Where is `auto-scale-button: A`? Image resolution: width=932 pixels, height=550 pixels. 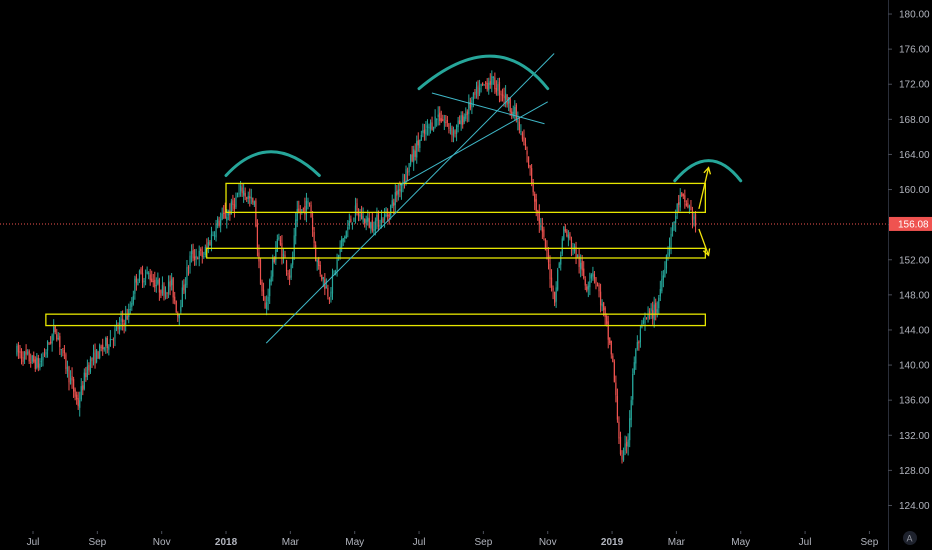 auto-scale-button: A is located at coordinates (910, 538).